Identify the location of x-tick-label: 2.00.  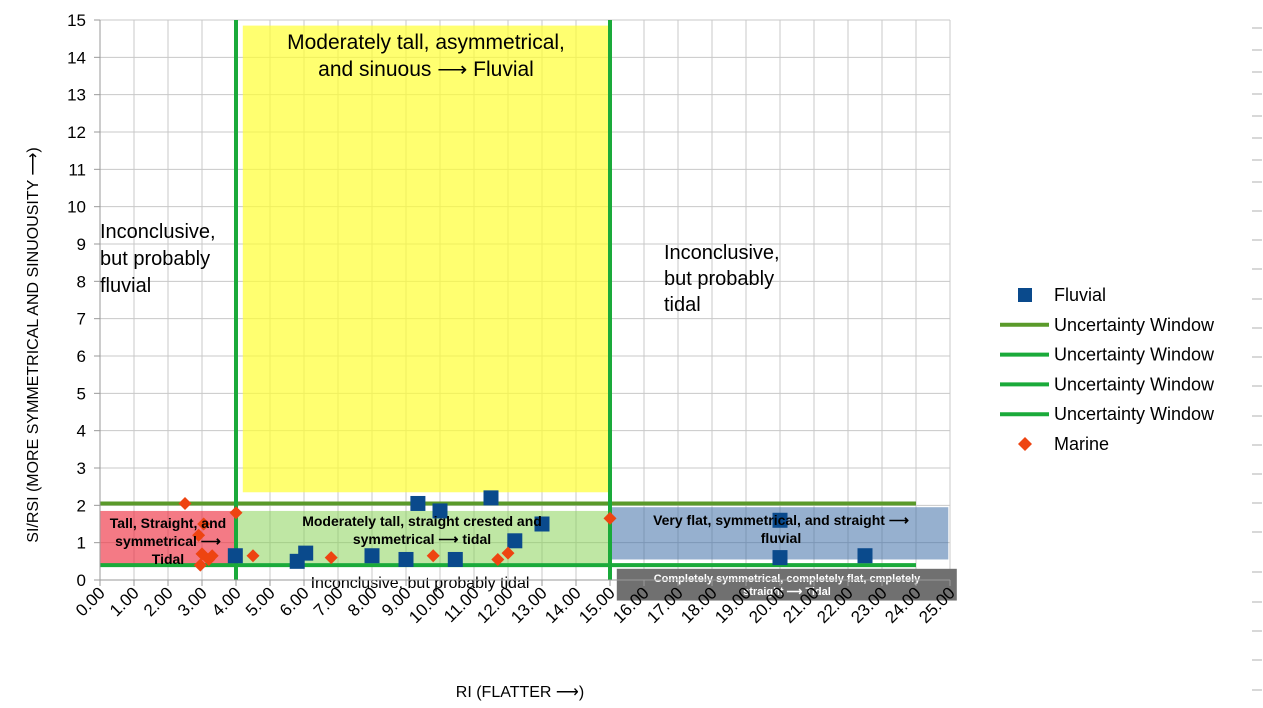
(158, 601).